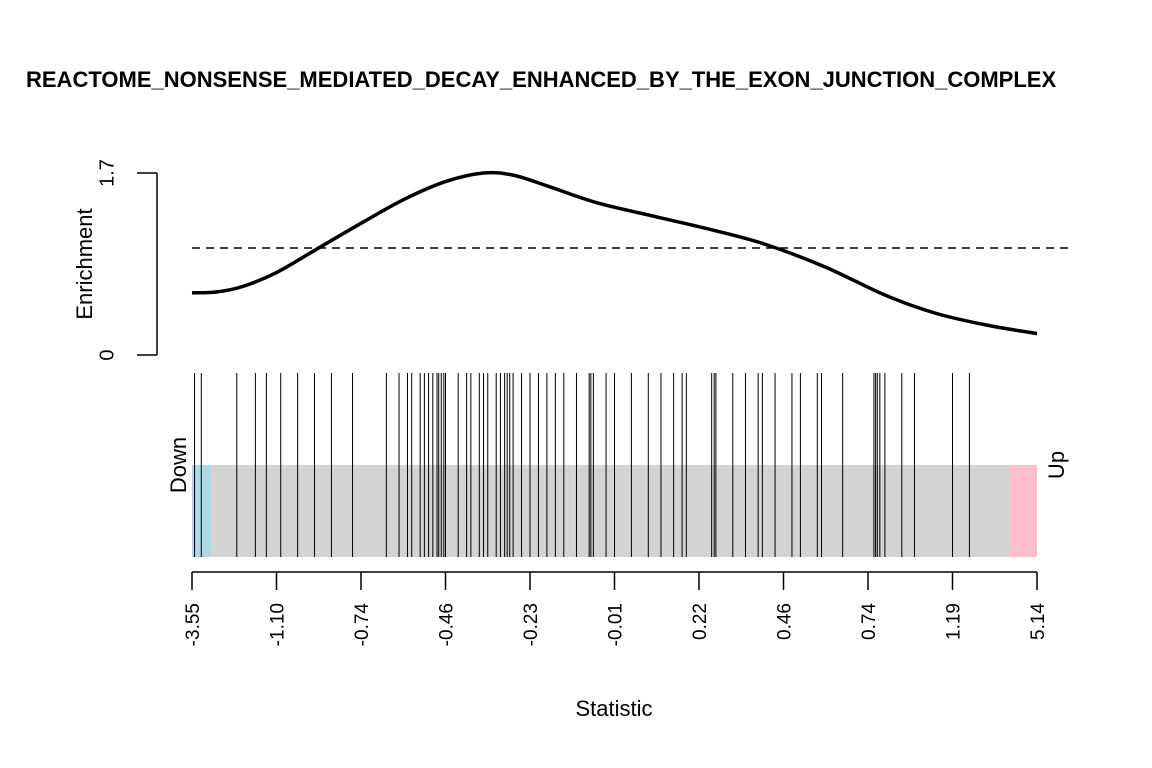 The image size is (1152, 768). Describe the element at coordinates (785, 621) in the screenshot. I see `x-tick-label: 0.46` at that location.